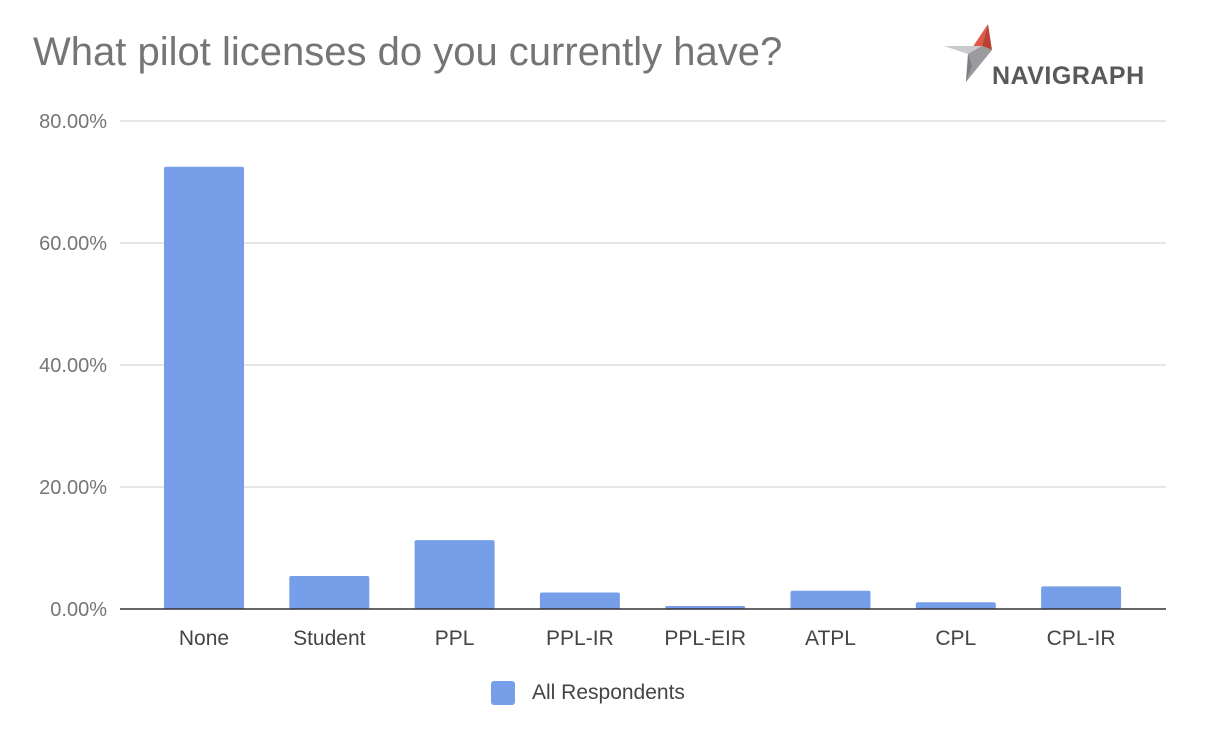 This screenshot has width=1210, height=748. Describe the element at coordinates (608, 692) in the screenshot. I see `legend-label: All Respondents` at that location.